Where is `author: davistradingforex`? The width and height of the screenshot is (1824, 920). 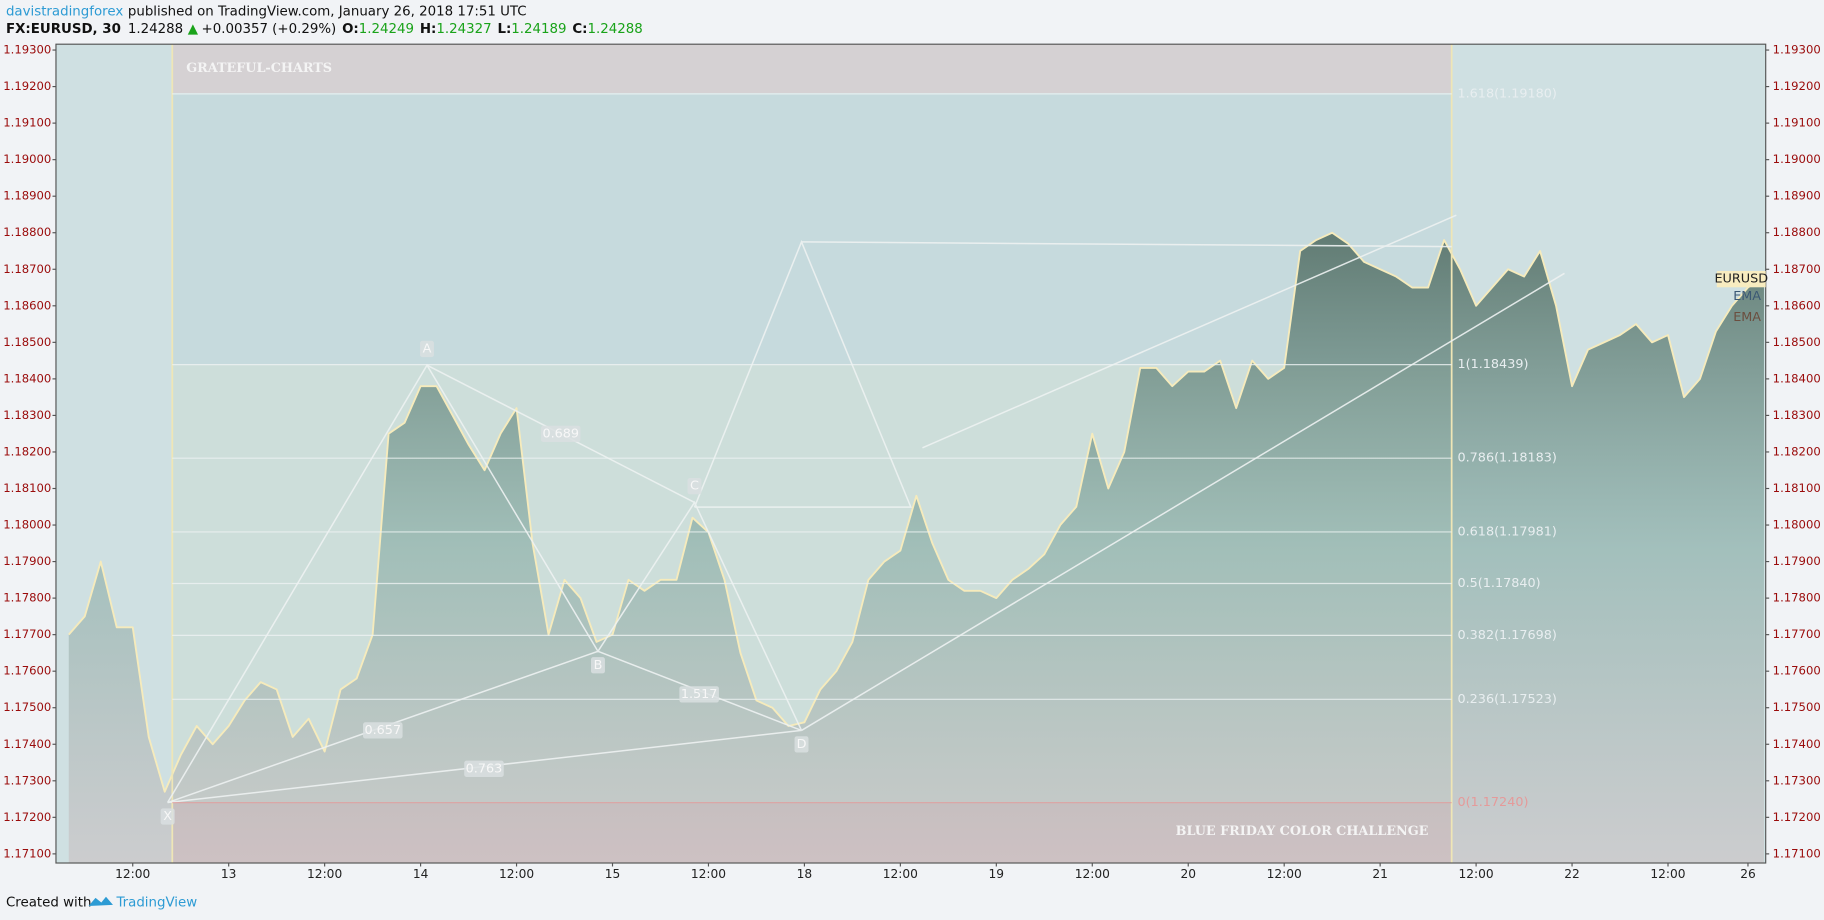
author: davistradingforex is located at coordinates (64, 12).